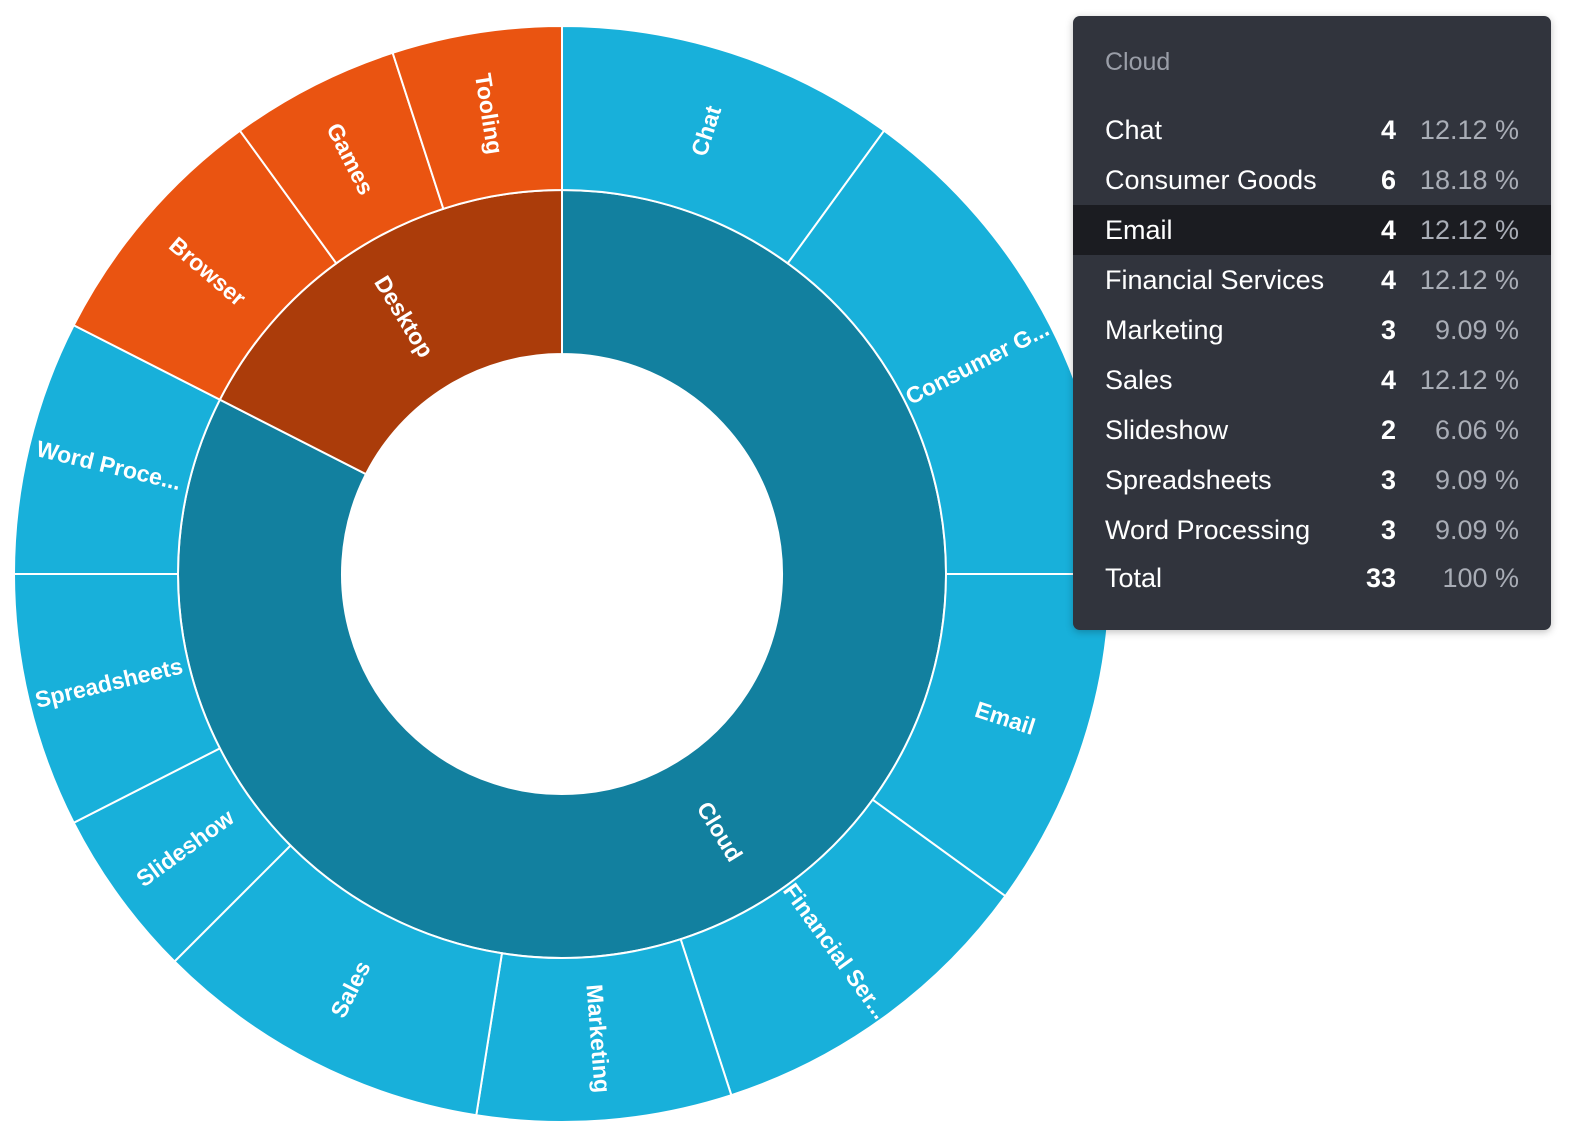  What do you see at coordinates (1469, 179) in the screenshot?
I see `tooltip-row-percent: 18.18 %` at bounding box center [1469, 179].